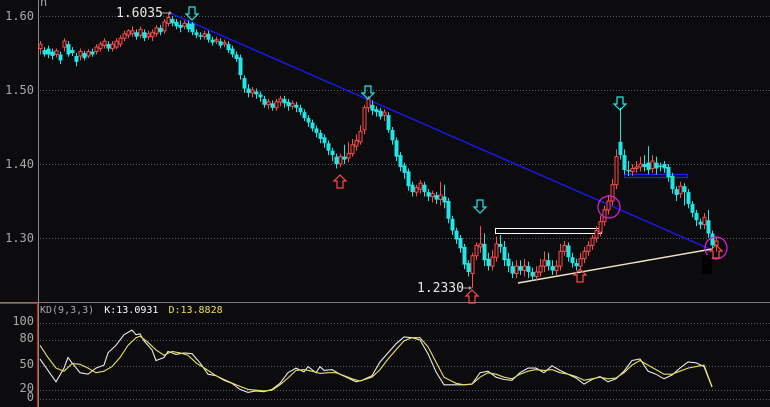  I want to click on high-price-label: 1.6035, so click(139, 13).